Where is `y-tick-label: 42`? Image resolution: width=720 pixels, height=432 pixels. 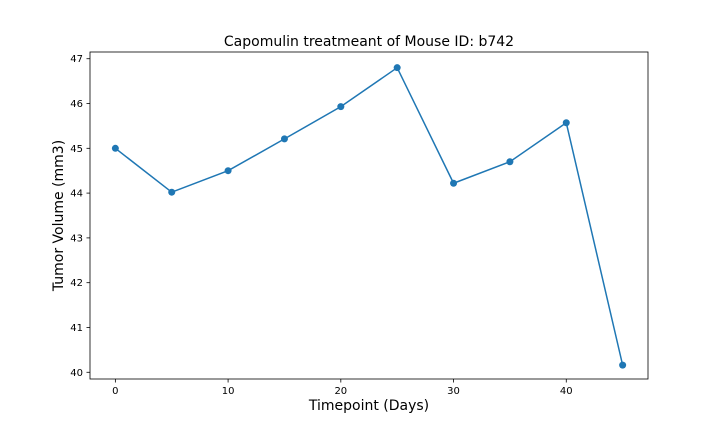 y-tick-label: 42 is located at coordinates (76, 283).